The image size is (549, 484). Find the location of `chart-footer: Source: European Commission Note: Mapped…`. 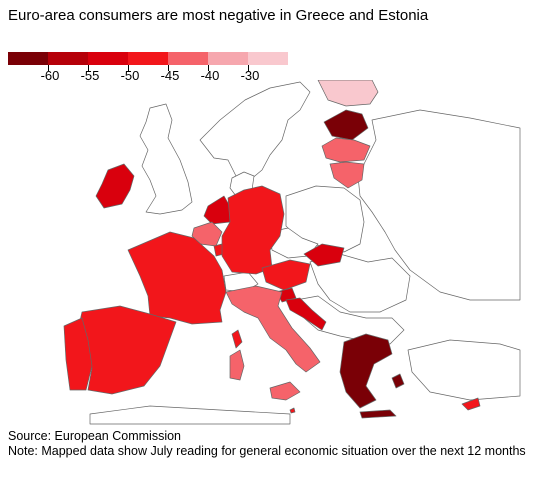

chart-footer: Source: European Commission Note: Mapped… is located at coordinates (268, 444).